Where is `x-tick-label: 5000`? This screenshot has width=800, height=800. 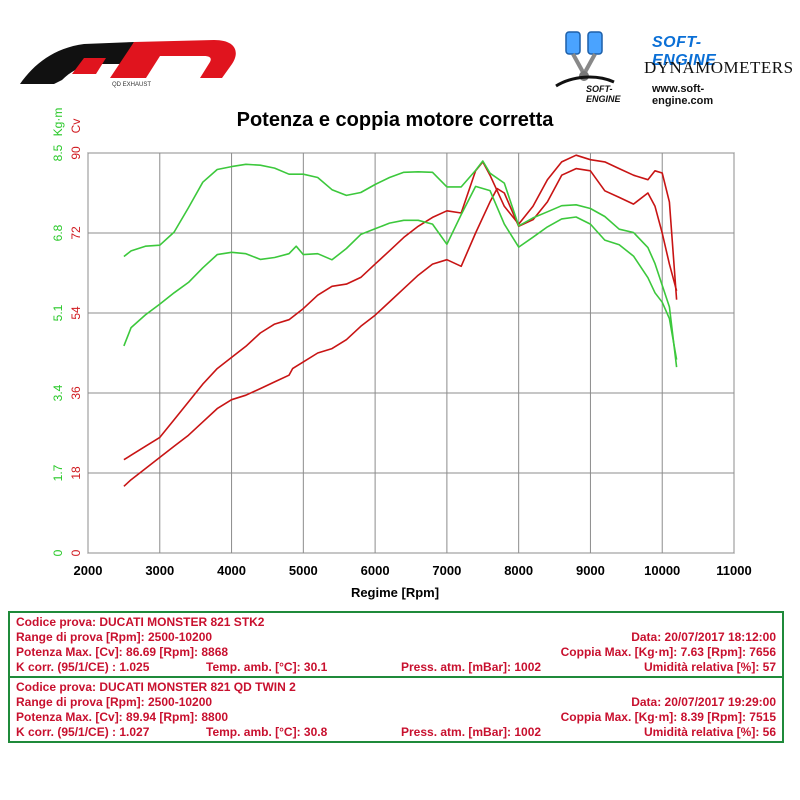 x-tick-label: 5000 is located at coordinates (303, 570).